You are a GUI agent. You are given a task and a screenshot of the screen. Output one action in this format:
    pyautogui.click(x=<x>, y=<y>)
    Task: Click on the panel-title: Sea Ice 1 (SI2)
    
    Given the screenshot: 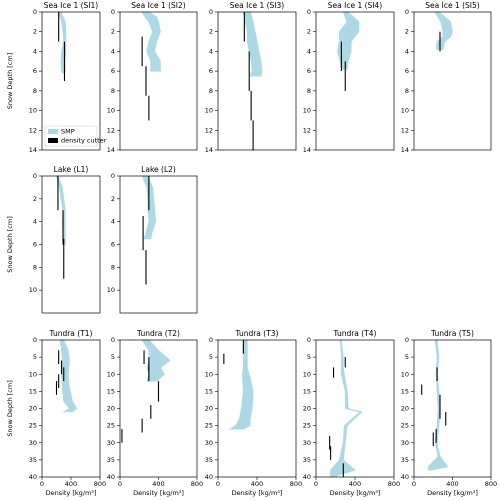 What is the action you would take?
    pyautogui.click(x=158, y=5)
    